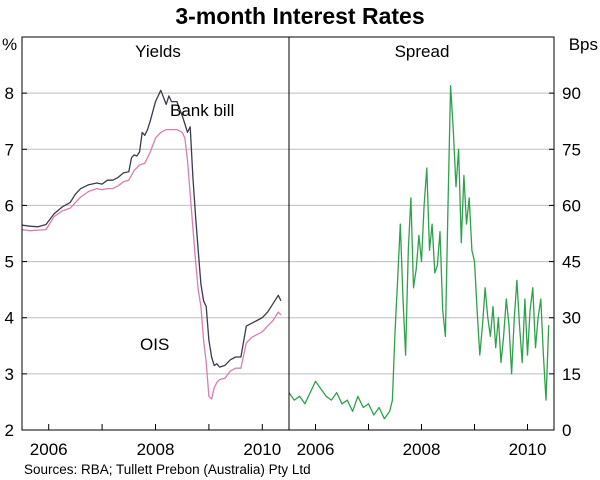 This screenshot has width=600, height=480. What do you see at coordinates (571, 318) in the screenshot?
I see `y-tick-label-right: 30` at bounding box center [571, 318].